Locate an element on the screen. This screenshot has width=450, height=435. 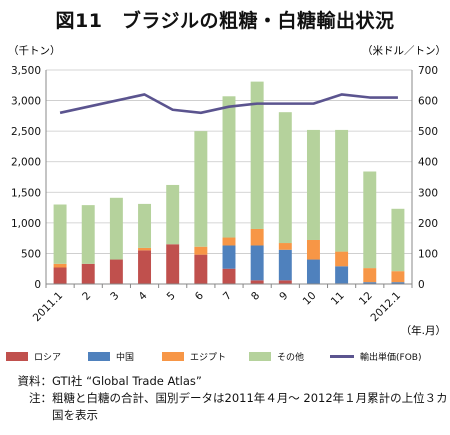
y-right-tick-label: 600 is located at coordinates (428, 102).